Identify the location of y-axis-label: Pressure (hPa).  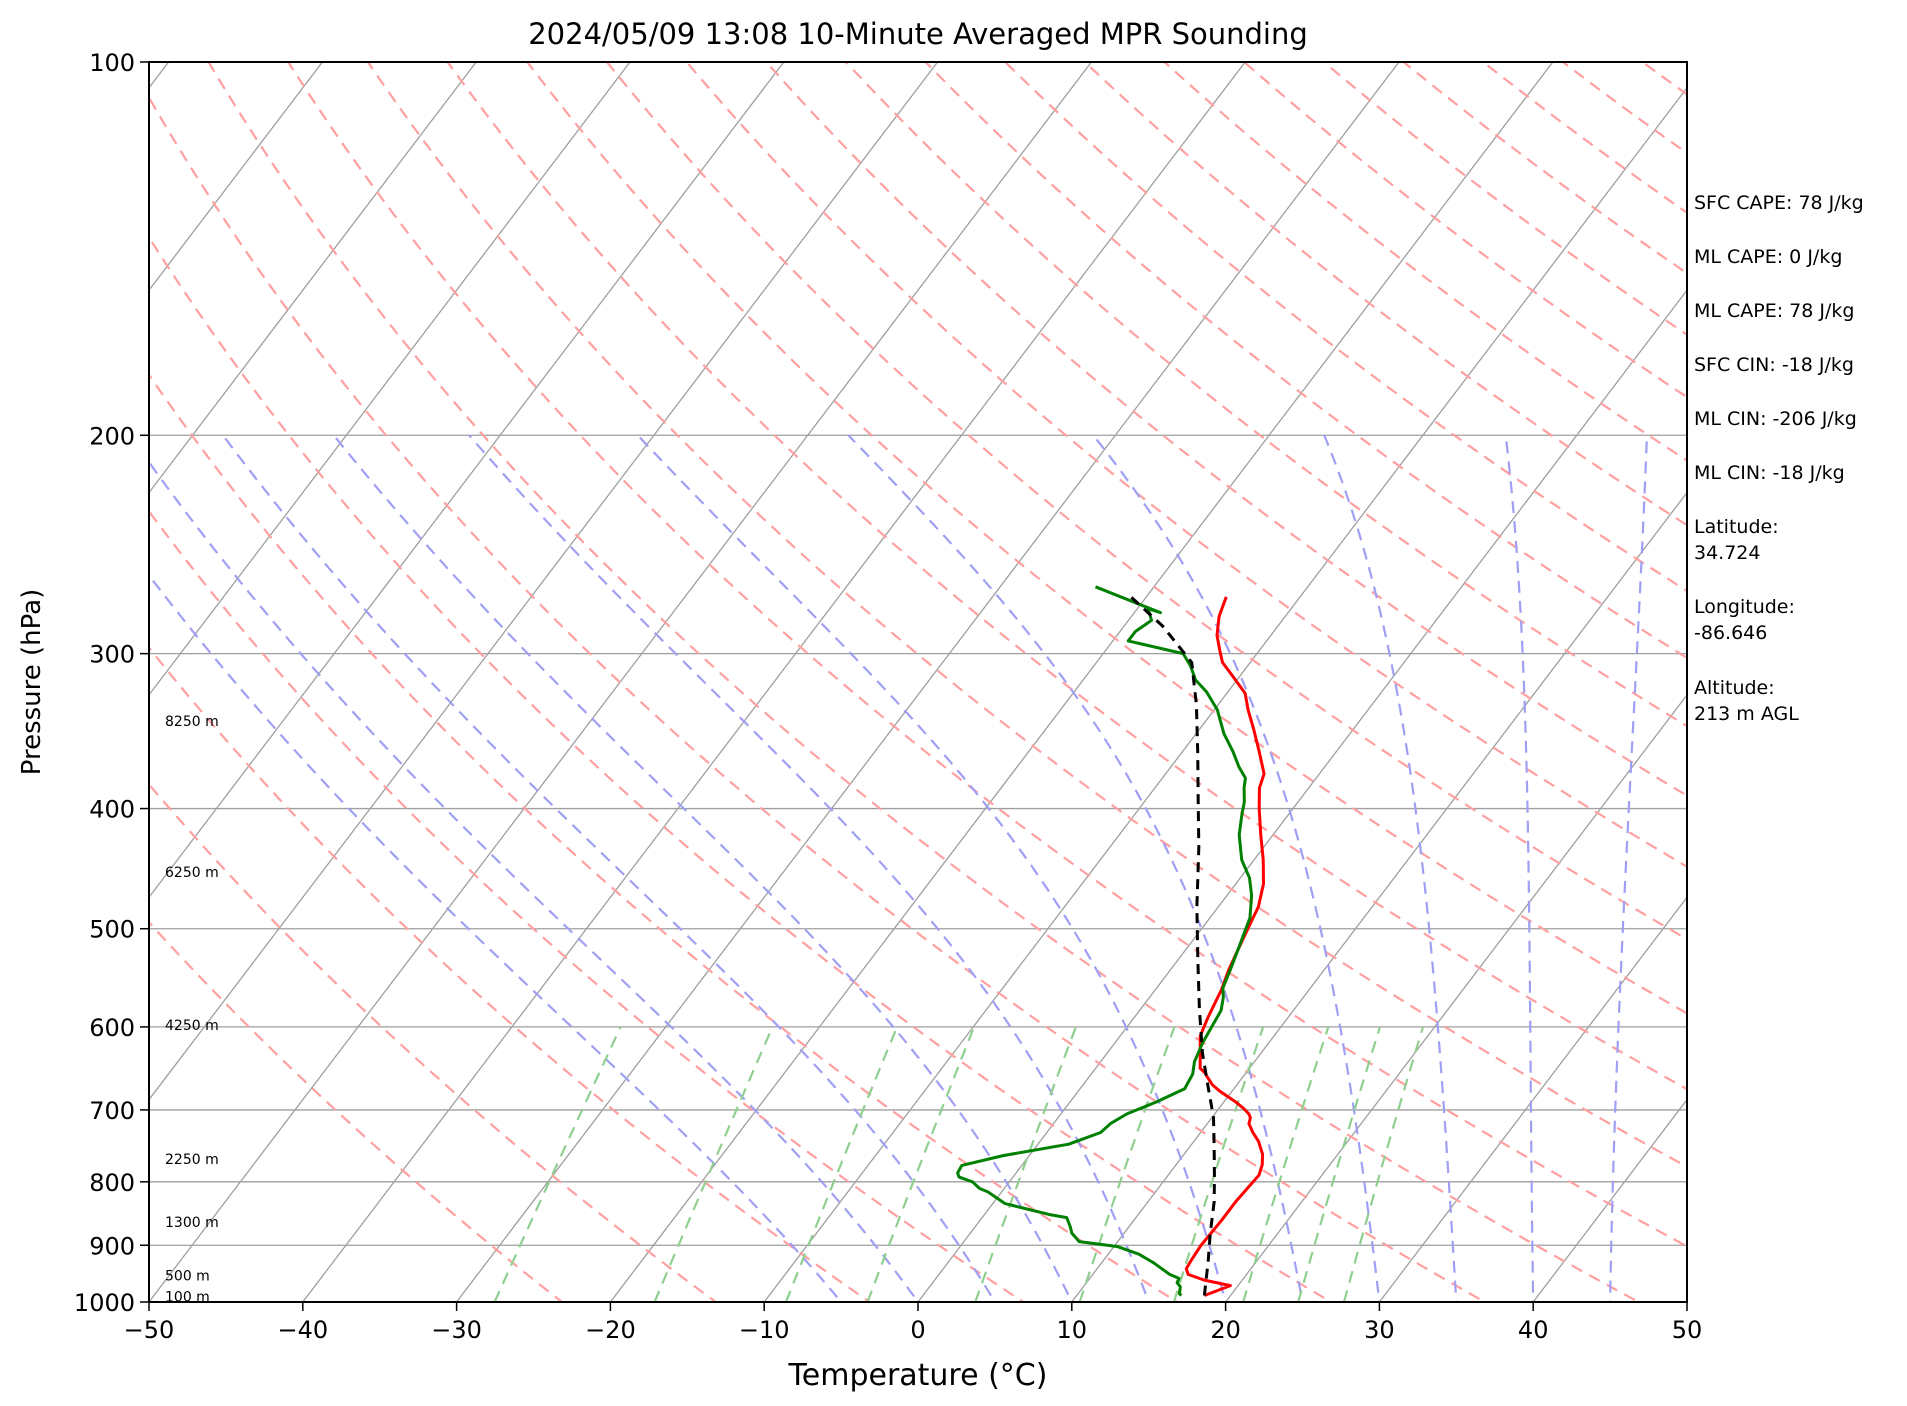
(32, 682).